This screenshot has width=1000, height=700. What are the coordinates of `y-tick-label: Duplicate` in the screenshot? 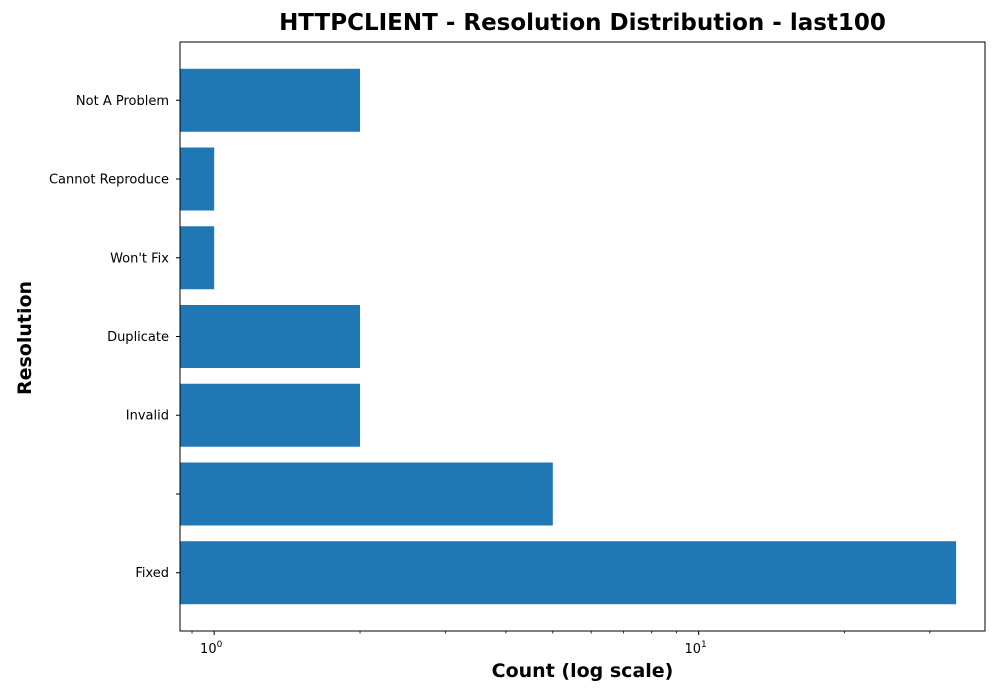 It's located at (138, 337).